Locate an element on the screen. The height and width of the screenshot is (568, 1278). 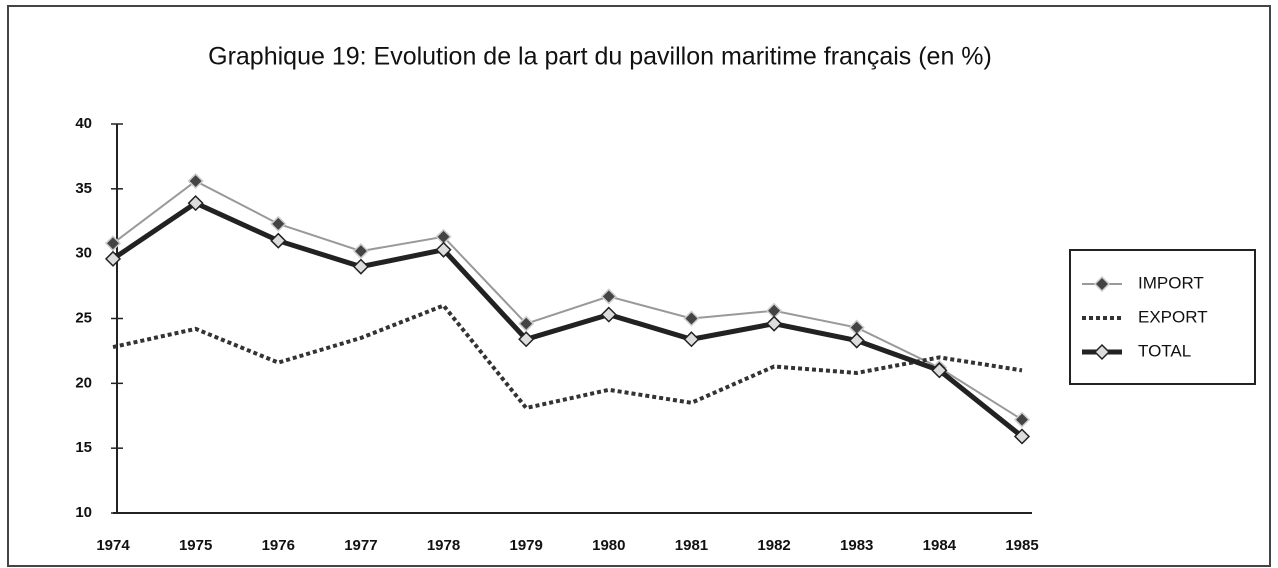
y-tick-label: 30 is located at coordinates (83, 253).